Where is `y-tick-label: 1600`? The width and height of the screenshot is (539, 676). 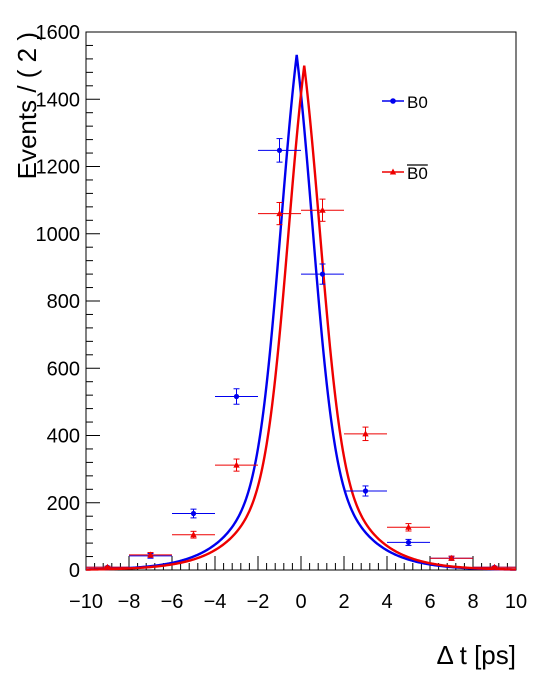
y-tick-label: 1600 is located at coordinates (58, 33).